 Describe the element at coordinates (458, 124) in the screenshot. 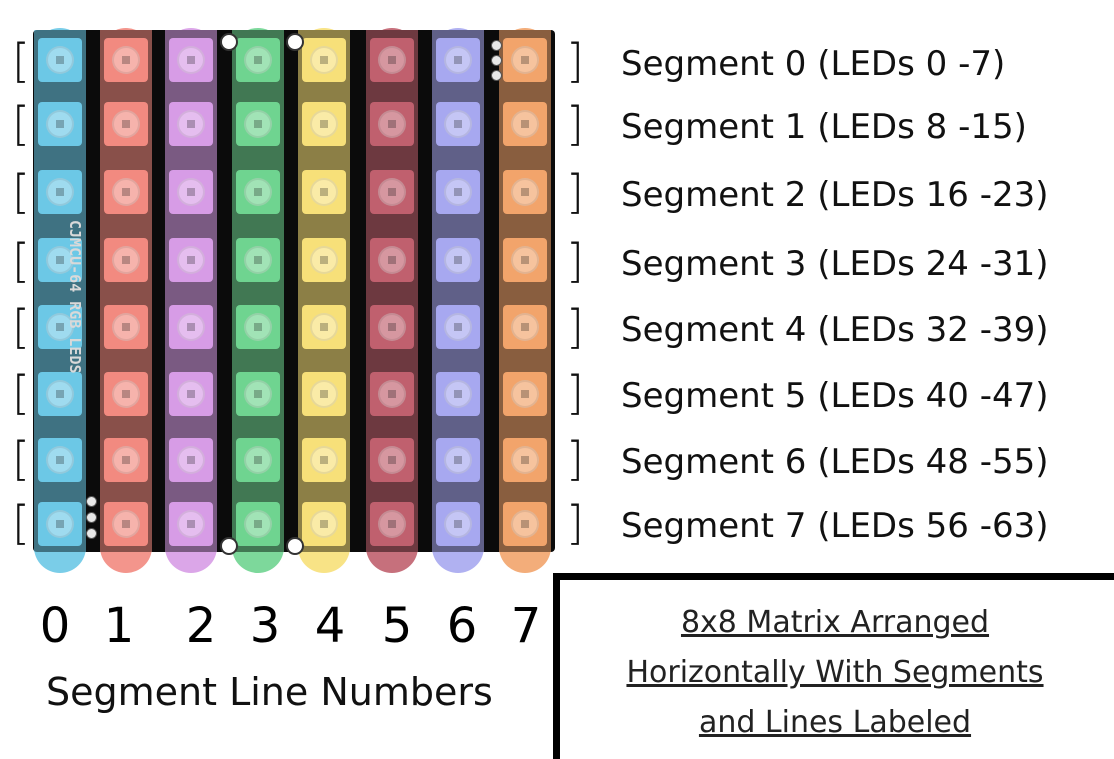

I see `led-r1-c6` at that location.